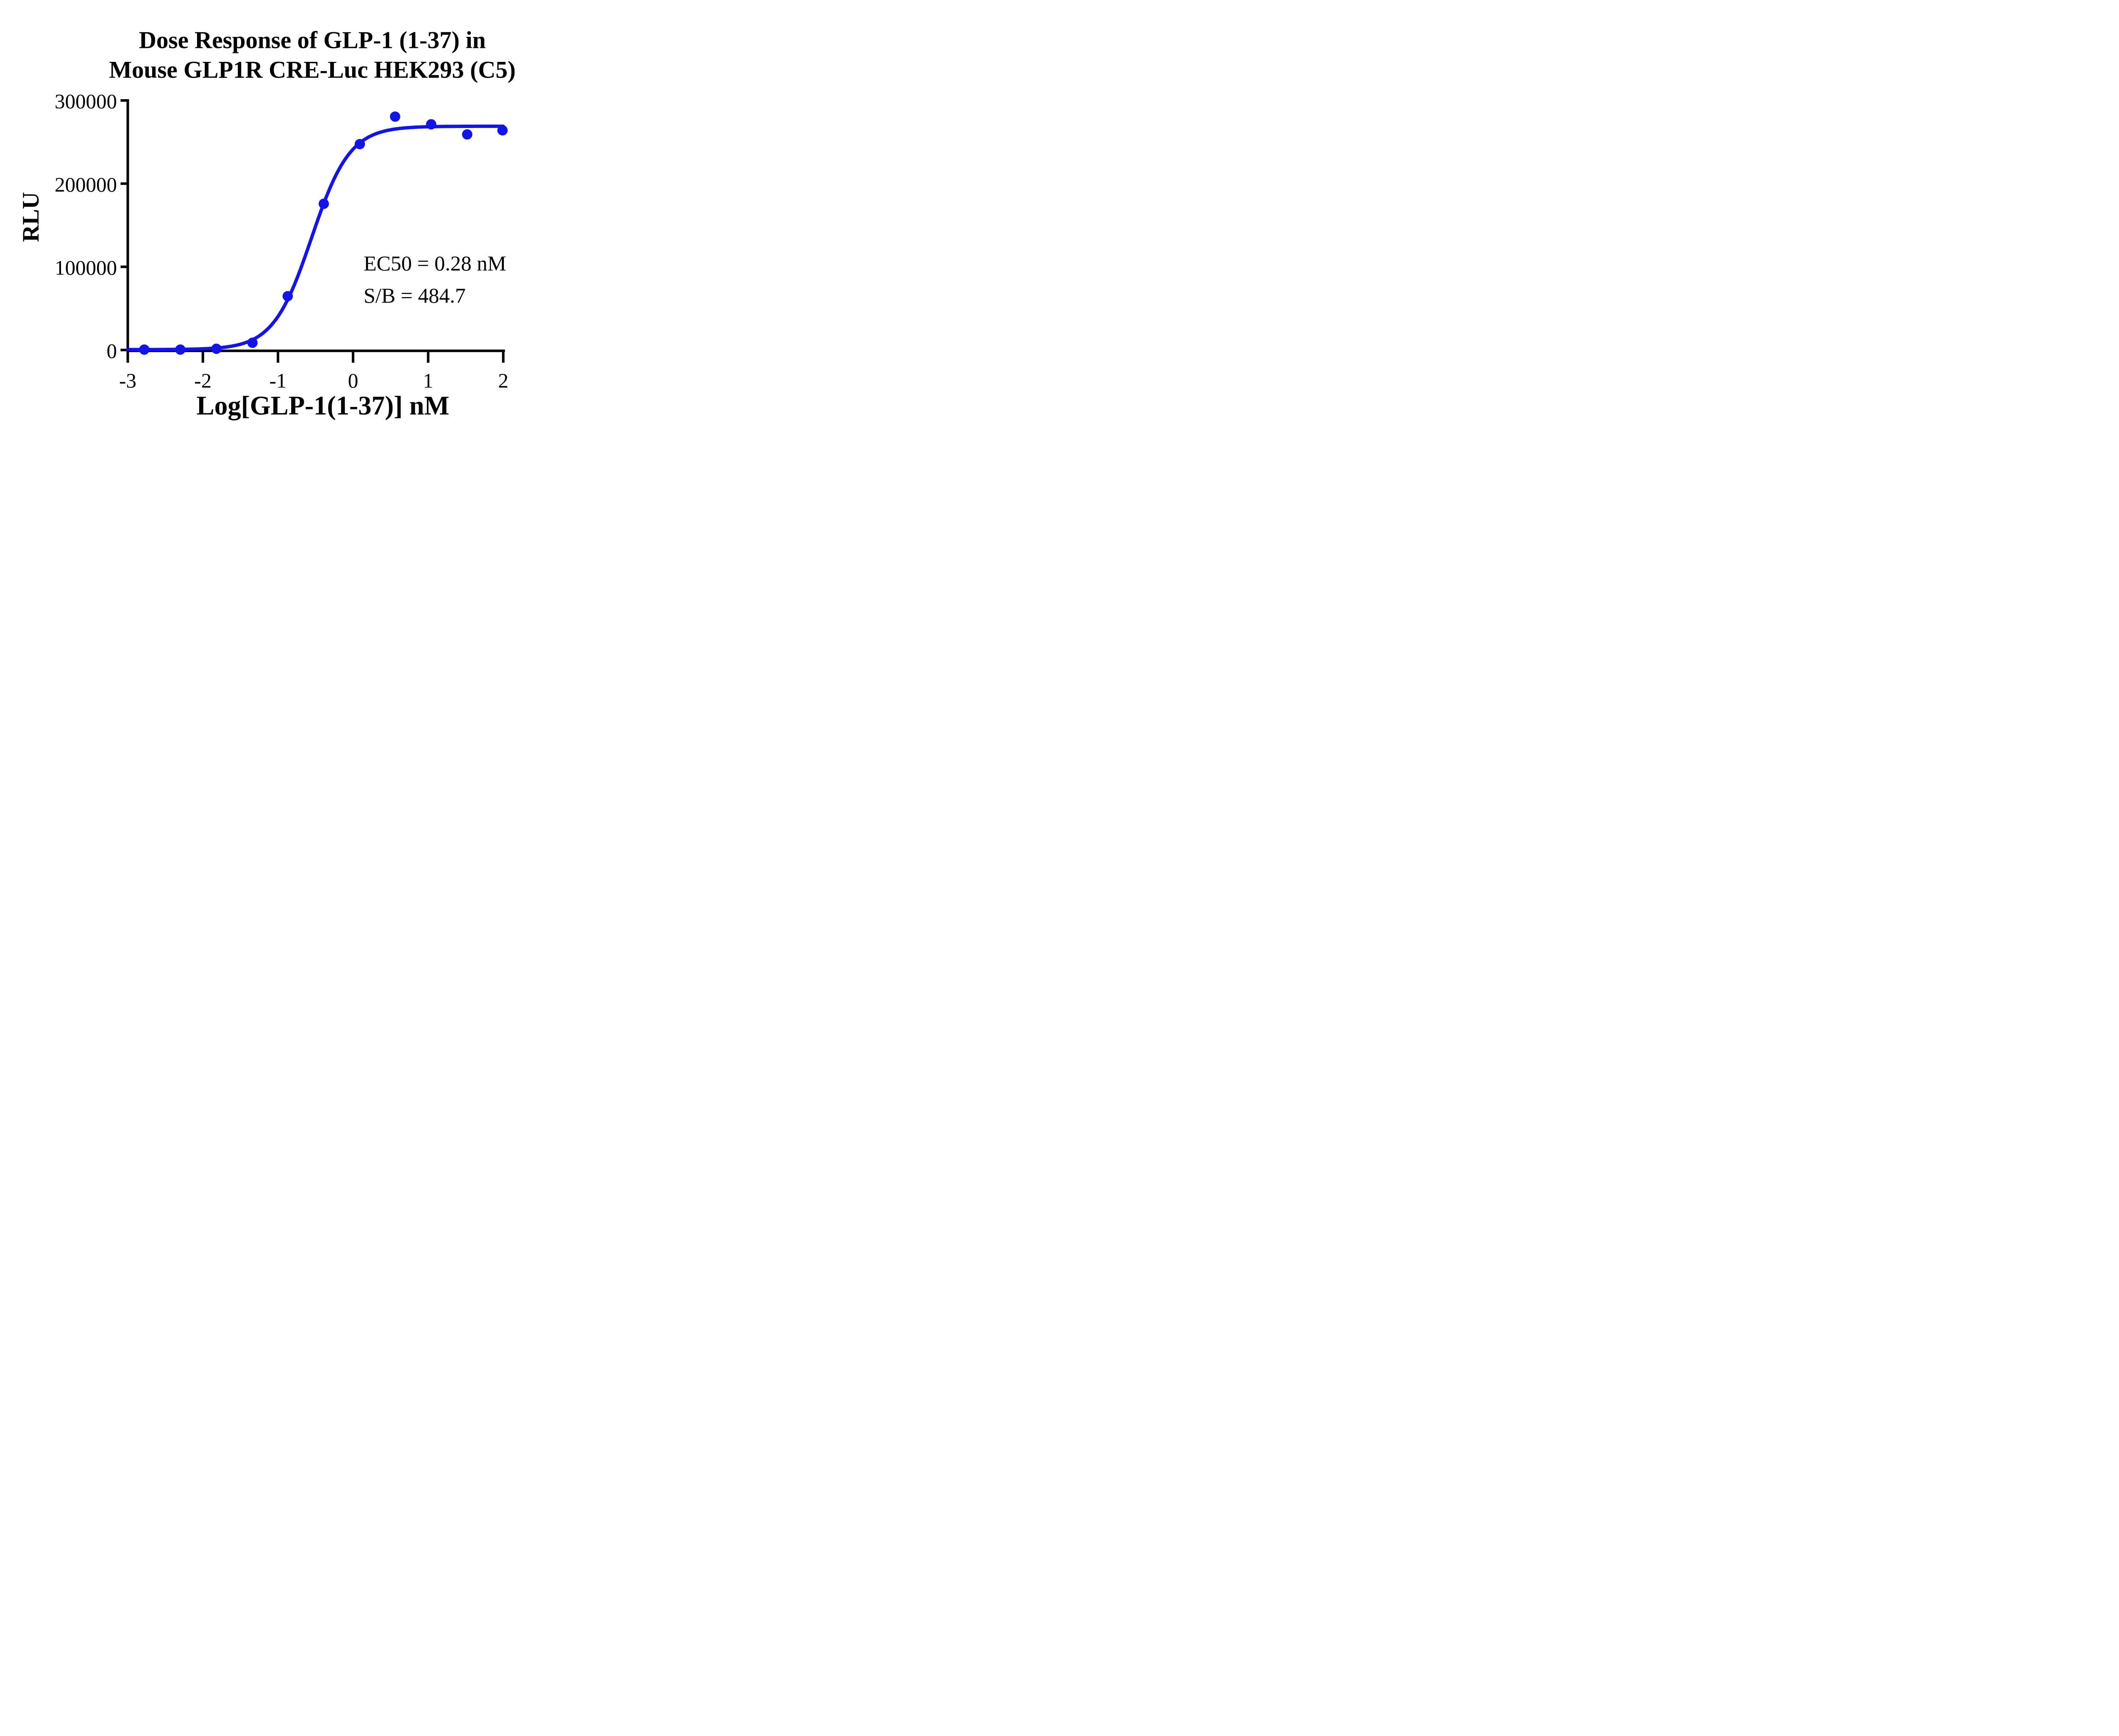  I want to click on x-tick-label: 0, so click(354, 380).